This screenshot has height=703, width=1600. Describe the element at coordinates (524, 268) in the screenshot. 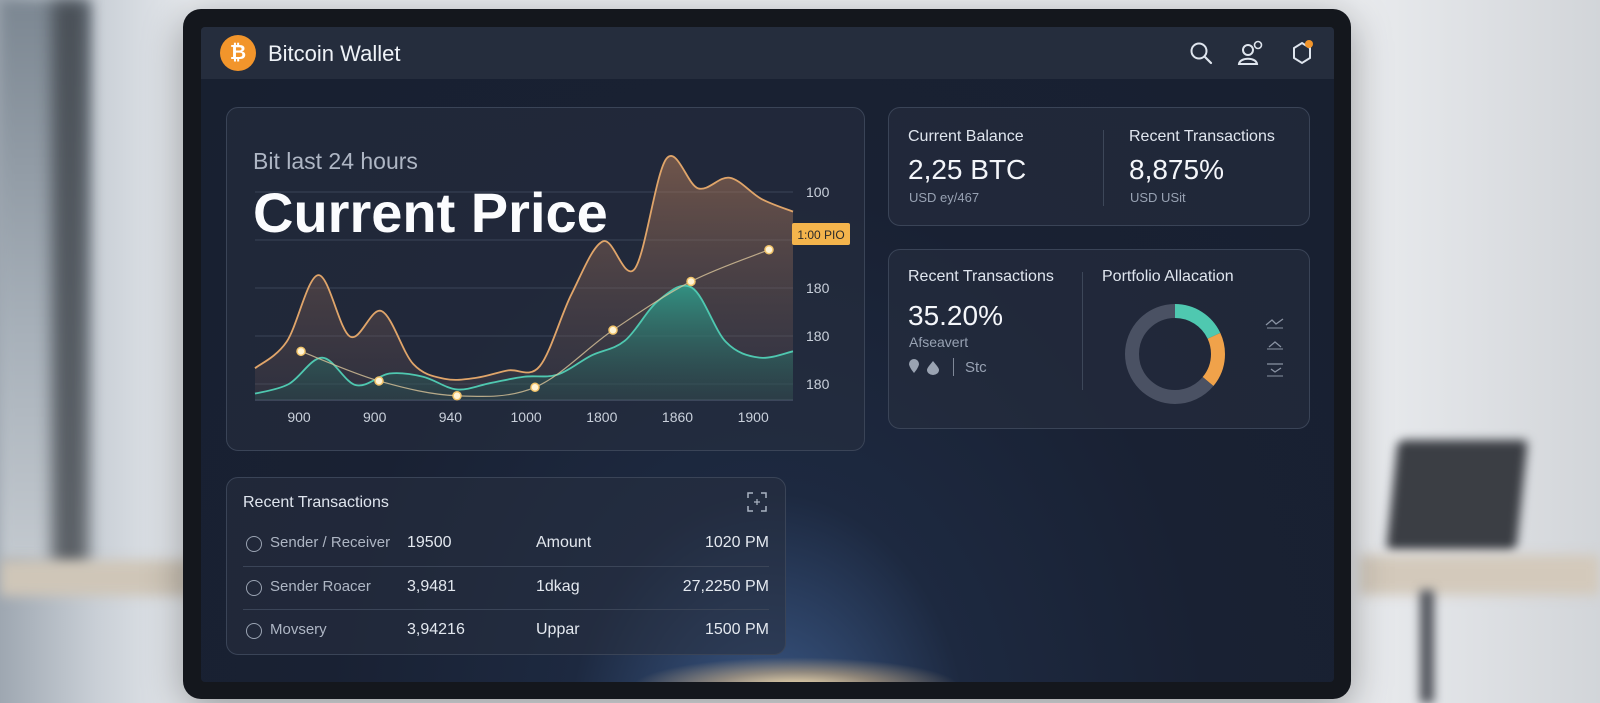

I see `orange-series-line` at that location.